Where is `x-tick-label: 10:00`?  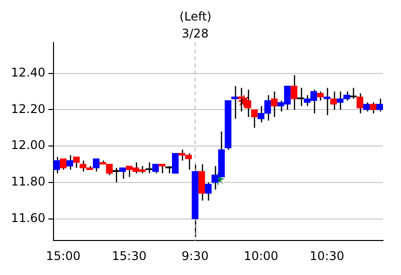 x-tick-label: 10:00 is located at coordinates (261, 255).